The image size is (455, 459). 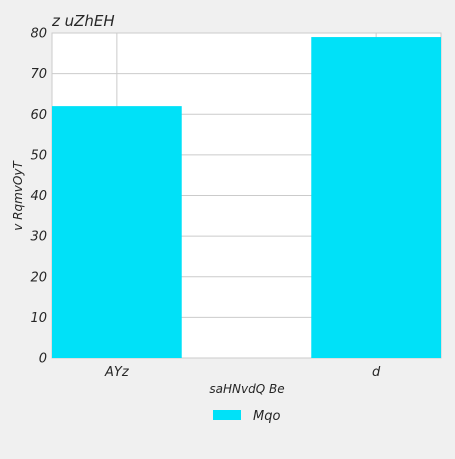 I want to click on y-axis-ticks: 0 10 20 30 40 50 60 70 80, so click(x=38, y=197).